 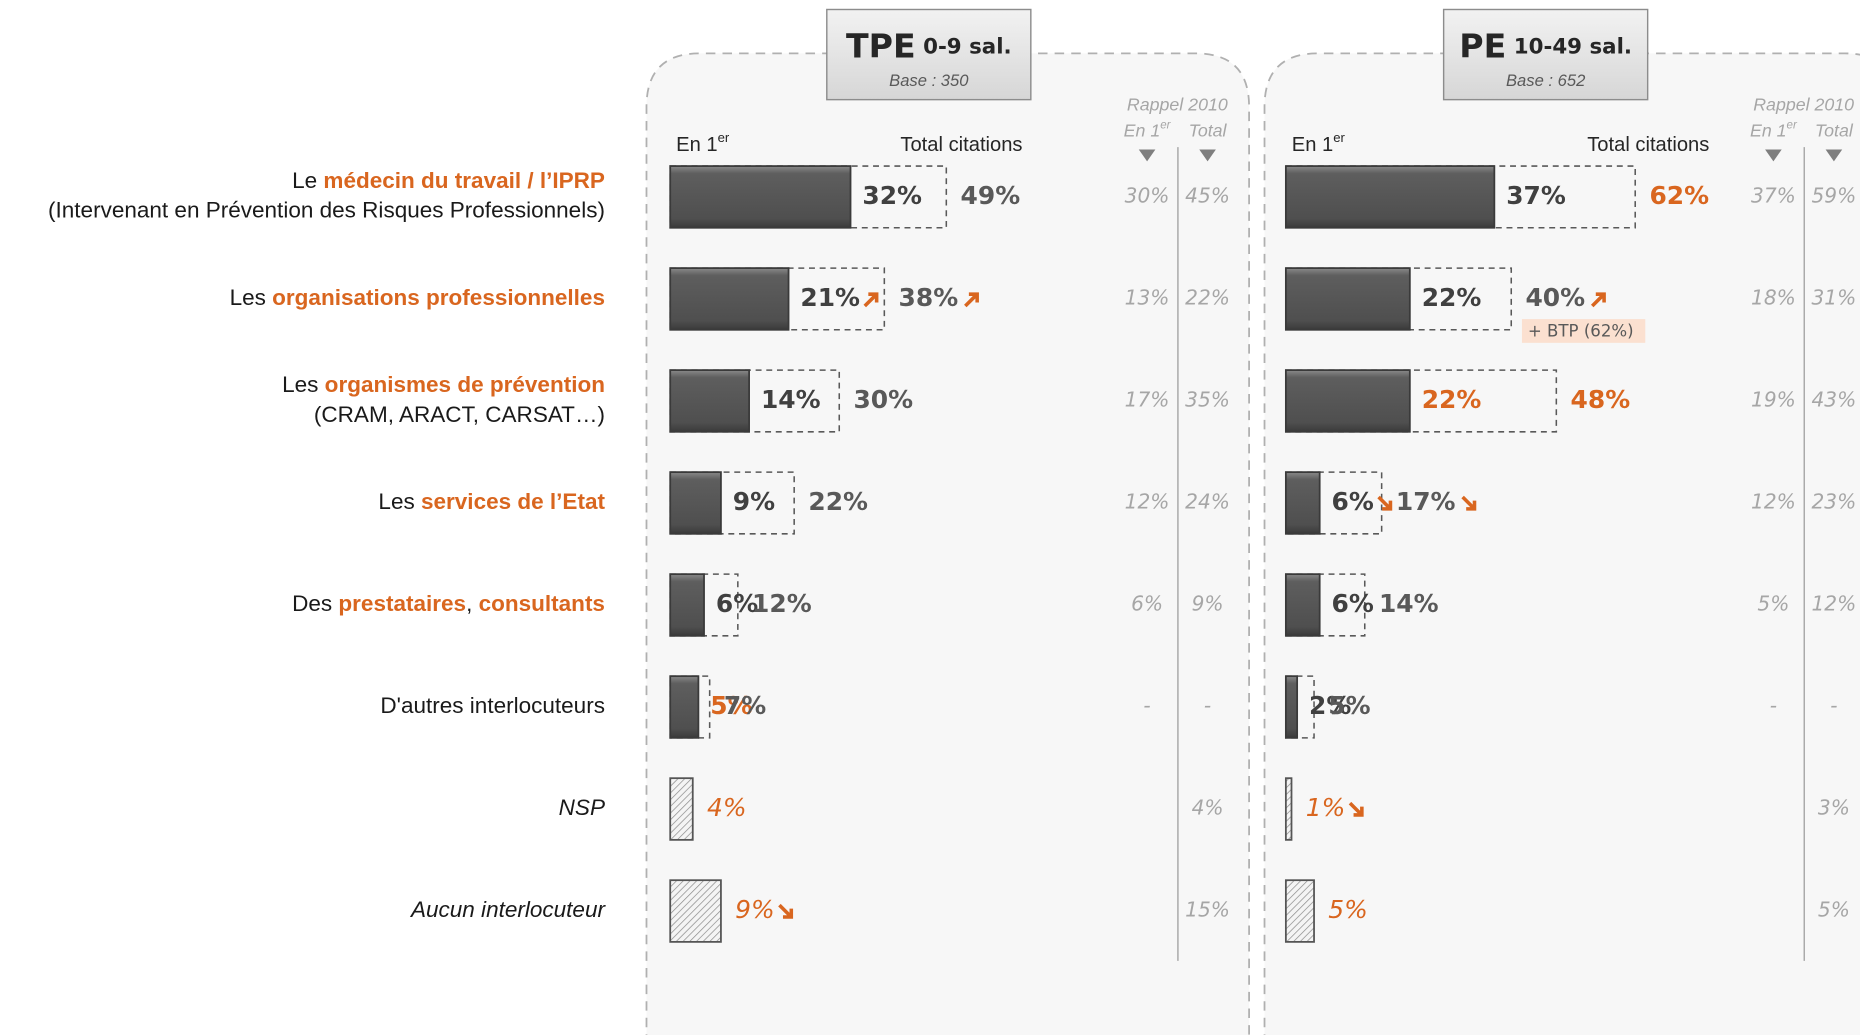 I want to click on panel-title: PE 10-49 sal., so click(x=1545, y=45).